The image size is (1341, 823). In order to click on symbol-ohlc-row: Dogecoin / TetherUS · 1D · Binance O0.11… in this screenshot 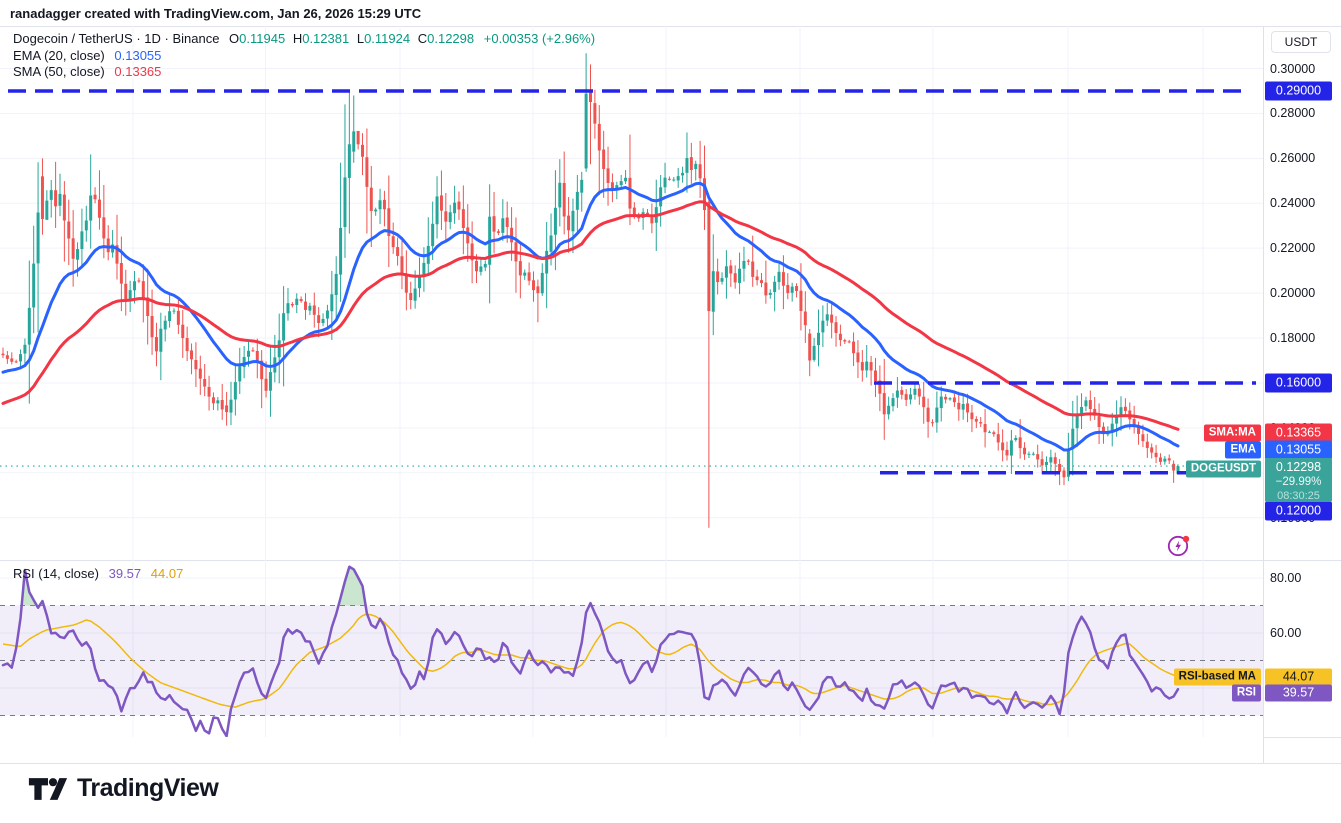, I will do `click(304, 39)`.